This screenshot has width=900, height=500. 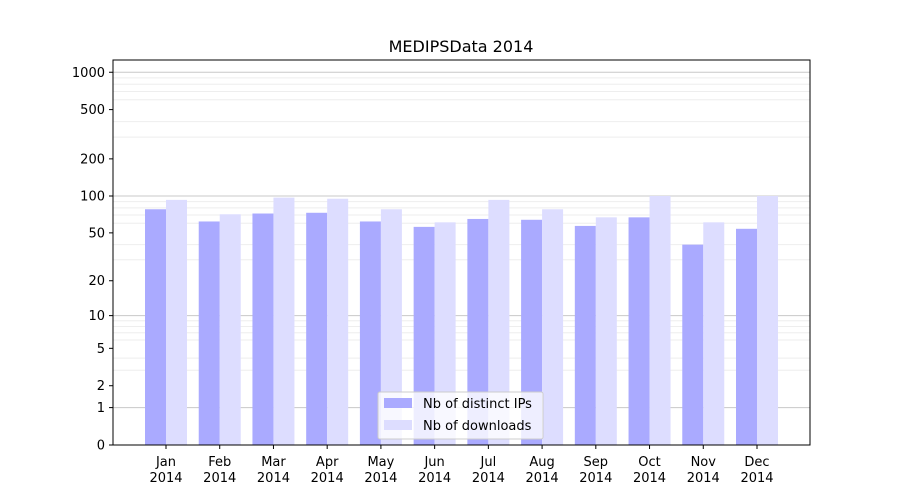 I want to click on x-tick-label-month: Nov, so click(x=704, y=462).